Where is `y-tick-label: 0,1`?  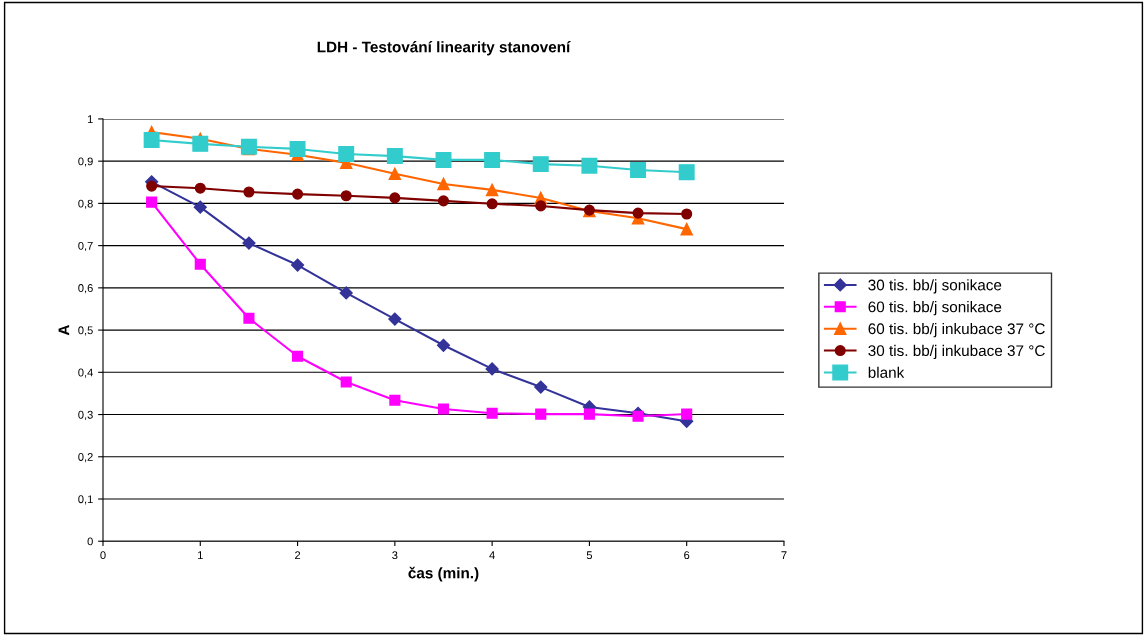 y-tick-label: 0,1 is located at coordinates (85, 500).